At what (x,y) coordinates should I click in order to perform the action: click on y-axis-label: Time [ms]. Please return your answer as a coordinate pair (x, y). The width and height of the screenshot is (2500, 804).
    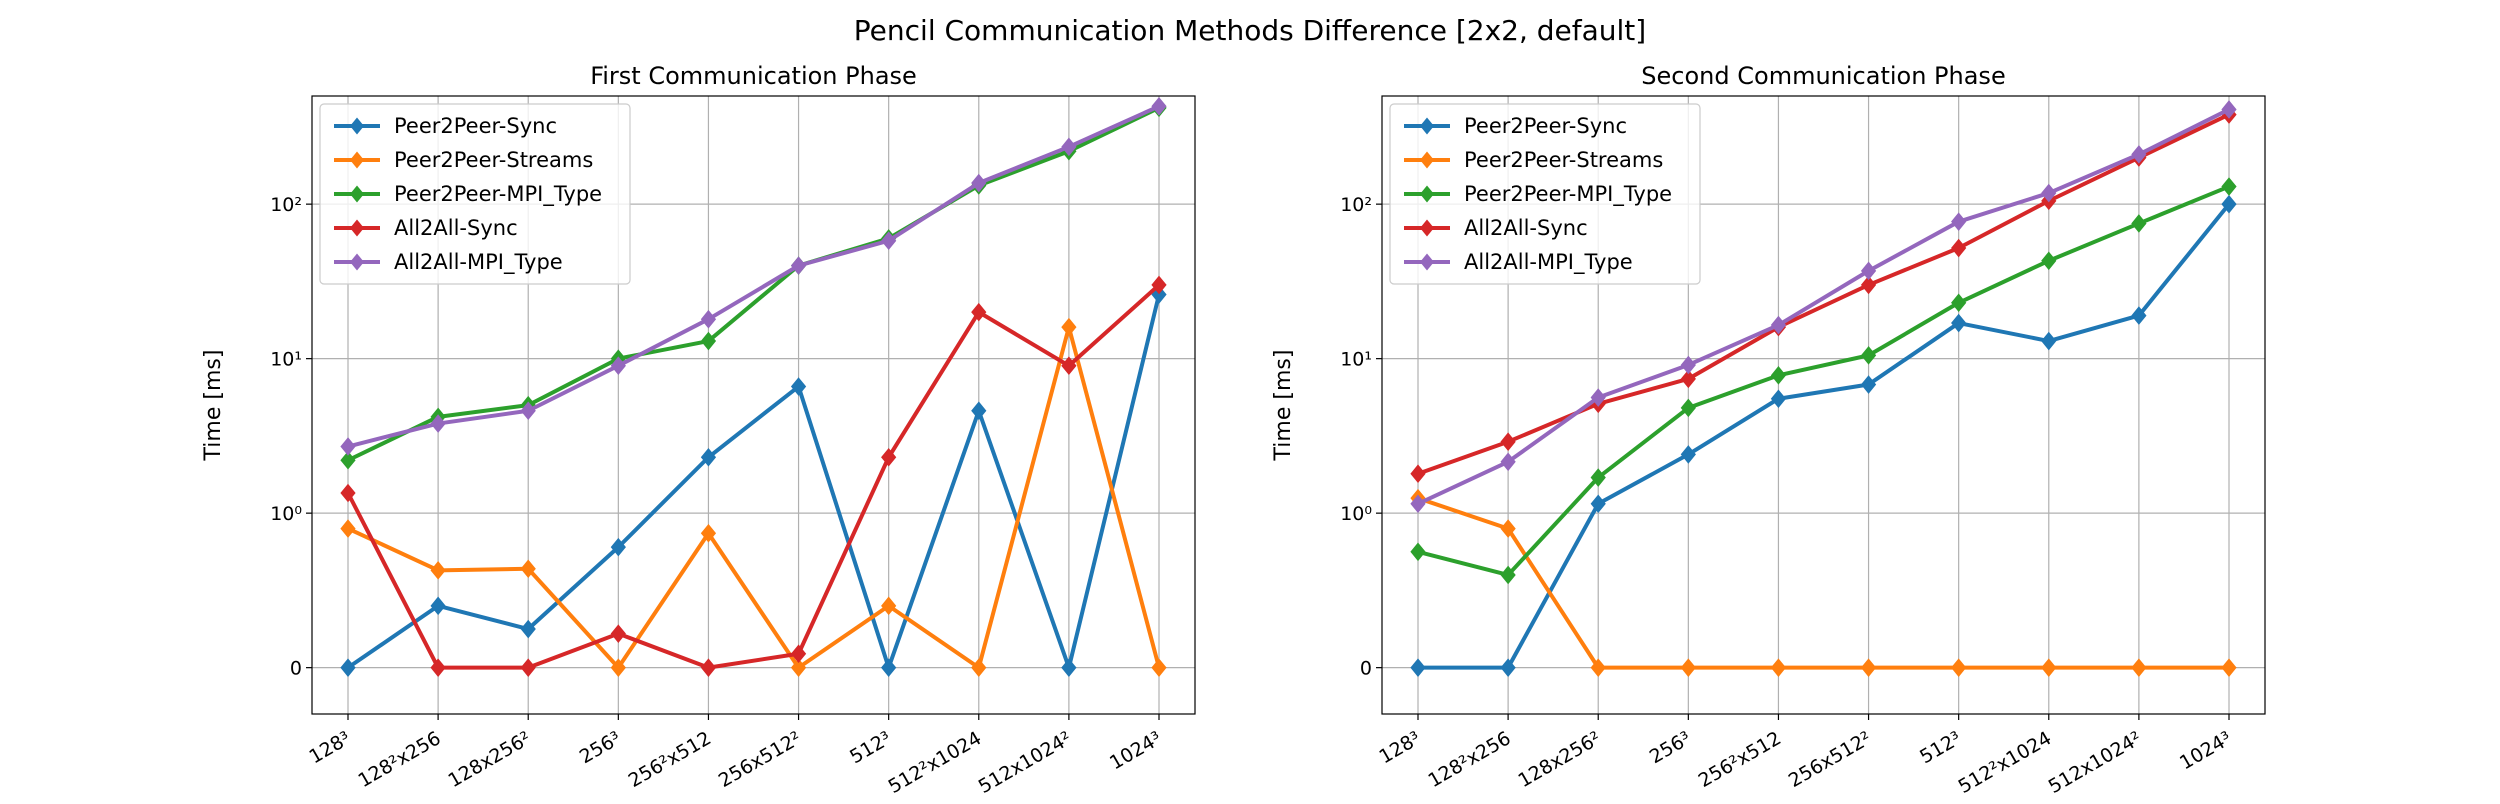
    Looking at the image, I should click on (213, 406).